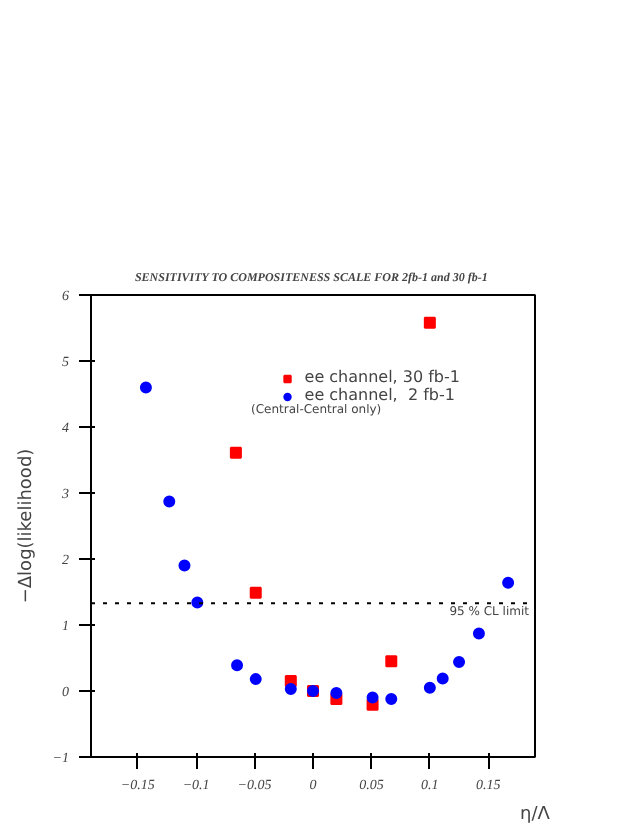 This screenshot has width=642, height=830. What do you see at coordinates (26, 526) in the screenshot?
I see `y-axis-title: −Δlog(likelihood)` at bounding box center [26, 526].